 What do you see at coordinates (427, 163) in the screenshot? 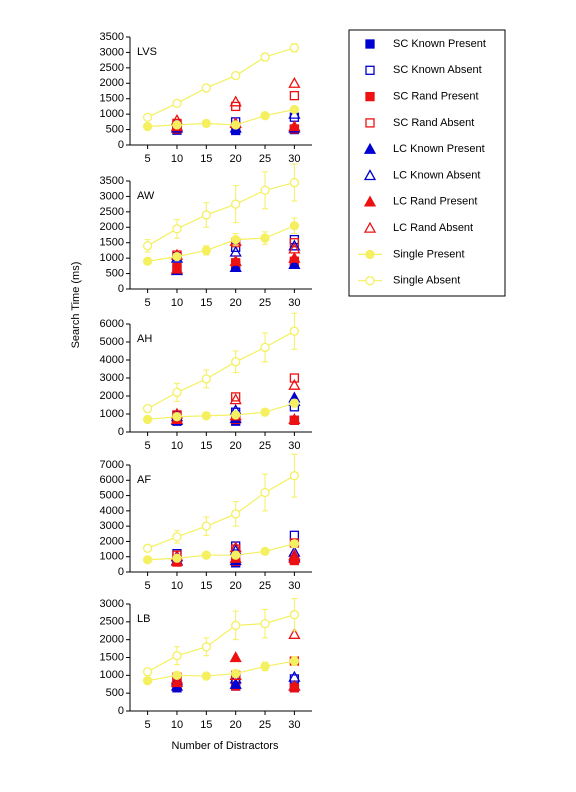
I see `legend-box` at bounding box center [427, 163].